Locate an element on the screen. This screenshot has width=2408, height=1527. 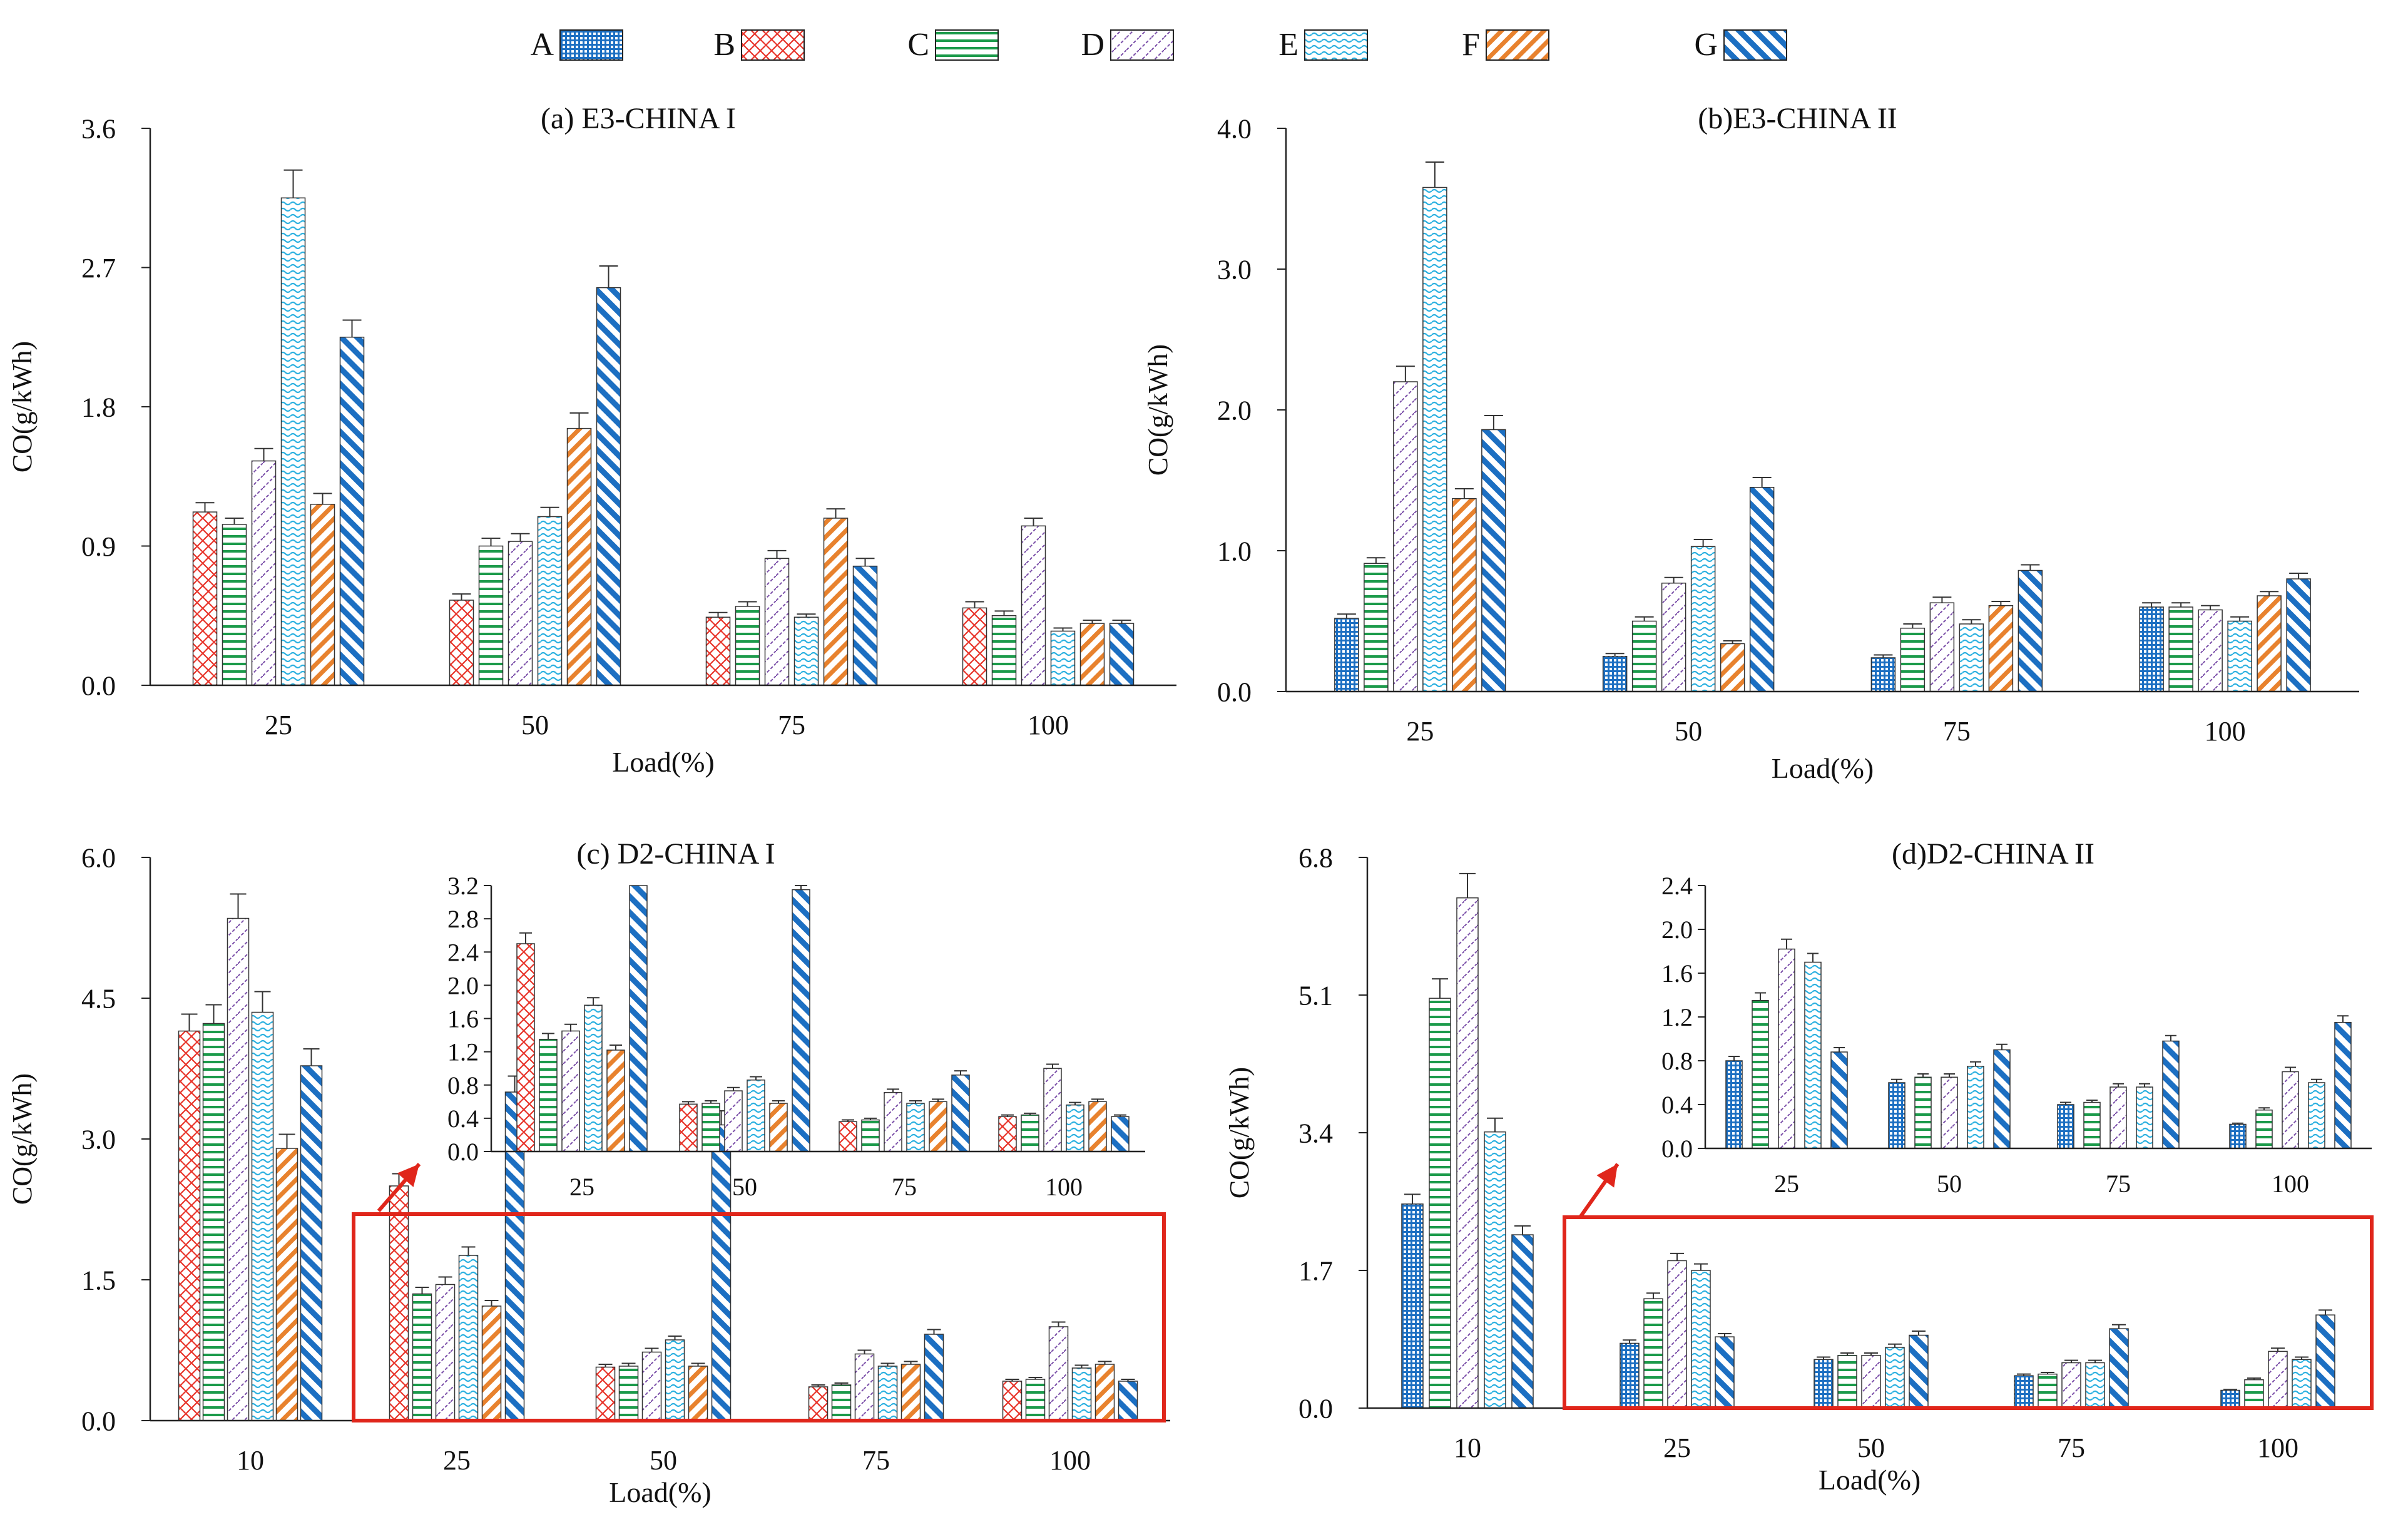
p1-xtick-label: 100 is located at coordinates (2225, 732).